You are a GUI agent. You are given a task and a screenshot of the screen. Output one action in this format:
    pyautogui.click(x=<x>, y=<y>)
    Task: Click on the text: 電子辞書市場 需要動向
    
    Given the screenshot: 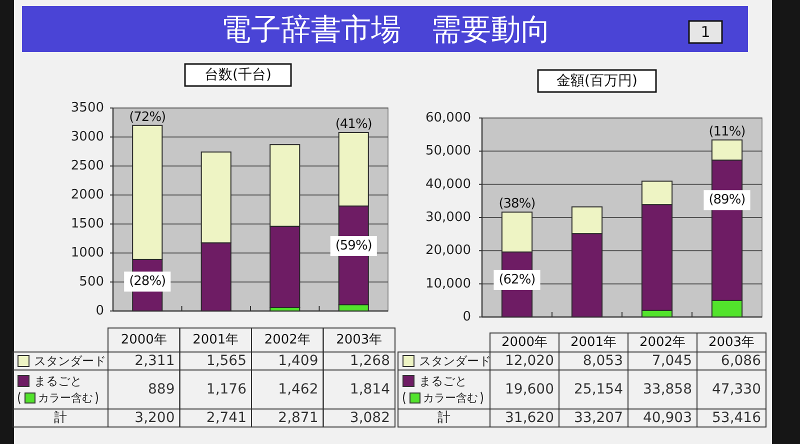 What is the action you would take?
    pyautogui.click(x=386, y=30)
    